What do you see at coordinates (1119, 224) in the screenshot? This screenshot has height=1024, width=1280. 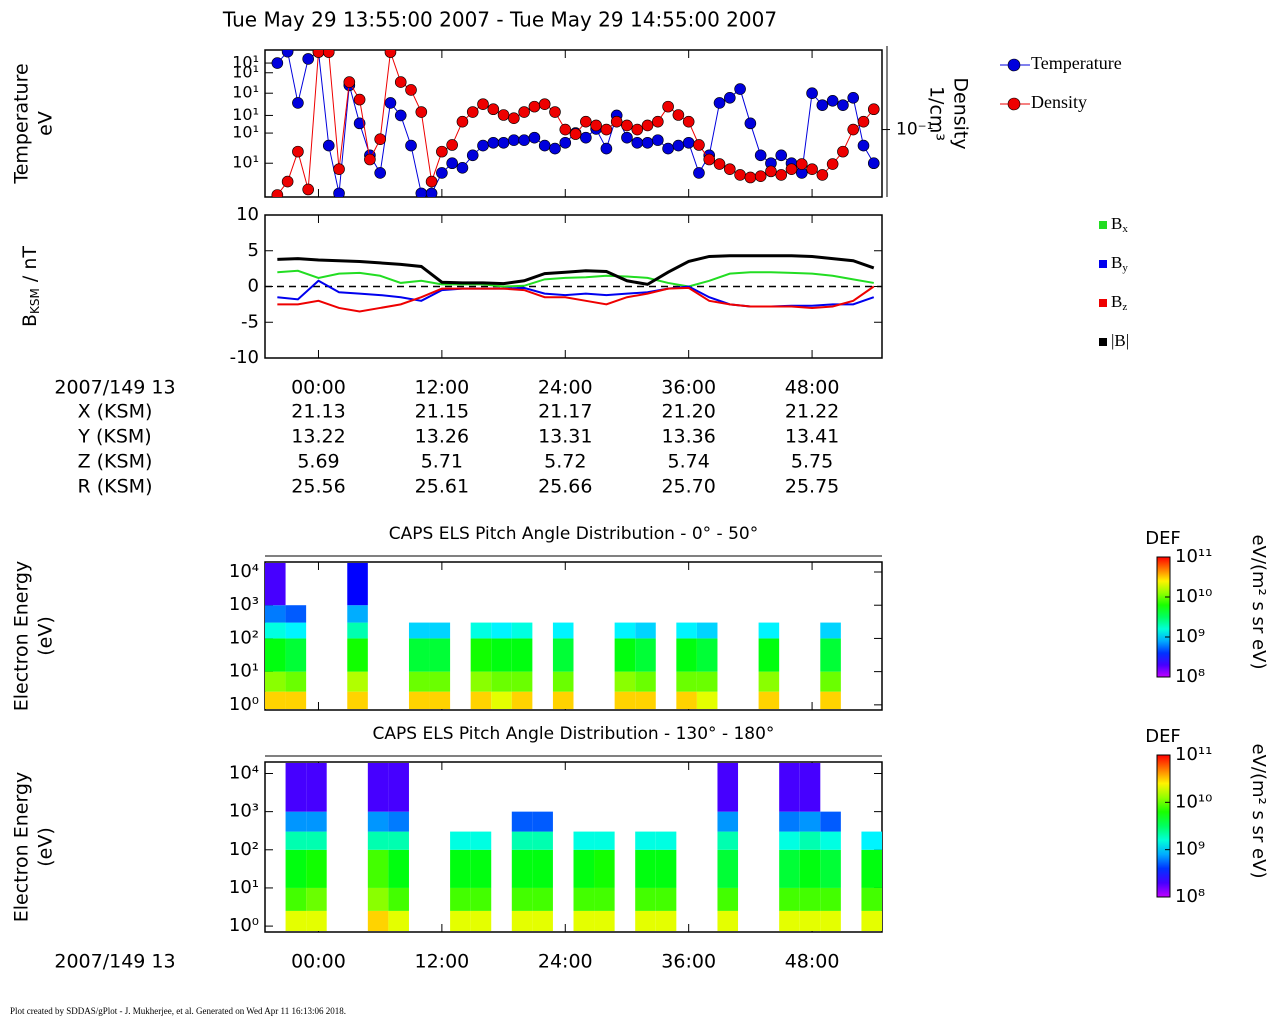 I see `legend-label: Bx` at bounding box center [1119, 224].